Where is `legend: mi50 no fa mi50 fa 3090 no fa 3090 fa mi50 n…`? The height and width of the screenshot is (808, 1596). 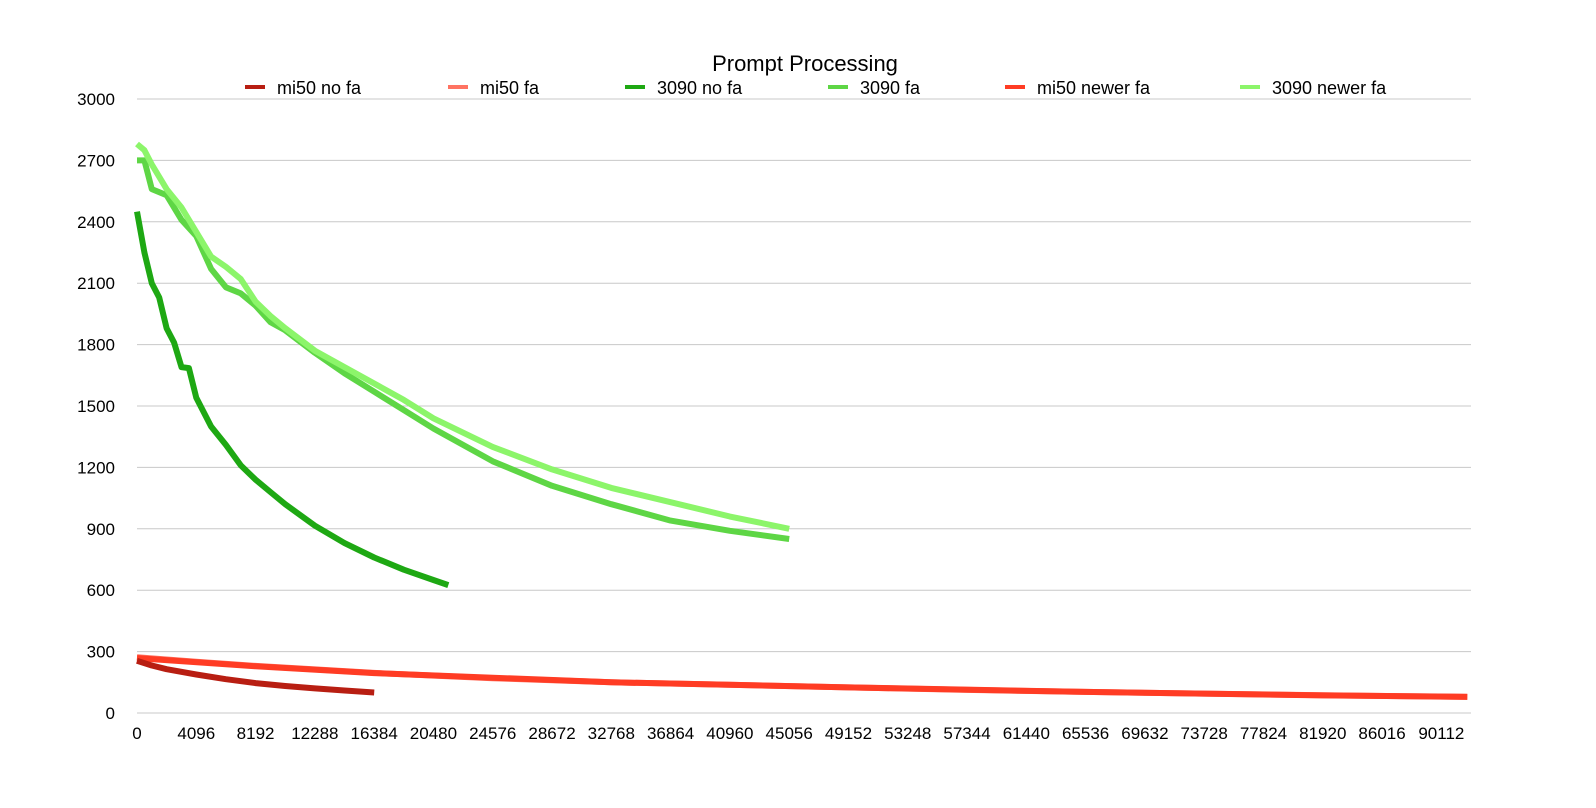 legend: mi50 no fa mi50 fa 3090 no fa 3090 fa mi50 n… is located at coordinates (816, 88).